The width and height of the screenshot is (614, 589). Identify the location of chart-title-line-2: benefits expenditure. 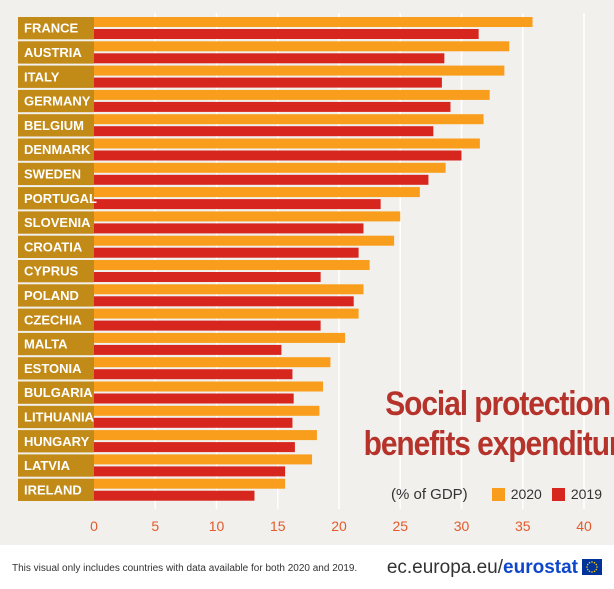
(488, 444).